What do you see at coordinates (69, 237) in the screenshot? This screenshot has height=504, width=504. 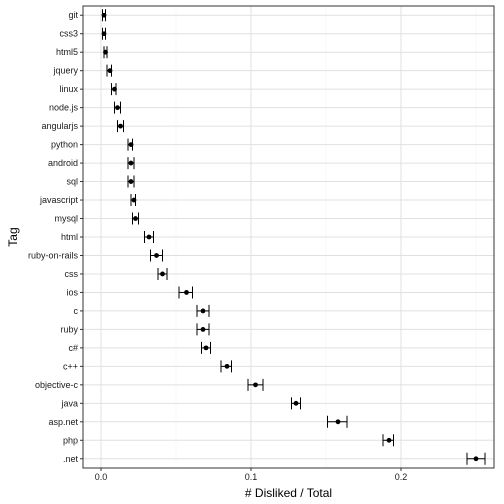 I see `y-tick-label: html` at bounding box center [69, 237].